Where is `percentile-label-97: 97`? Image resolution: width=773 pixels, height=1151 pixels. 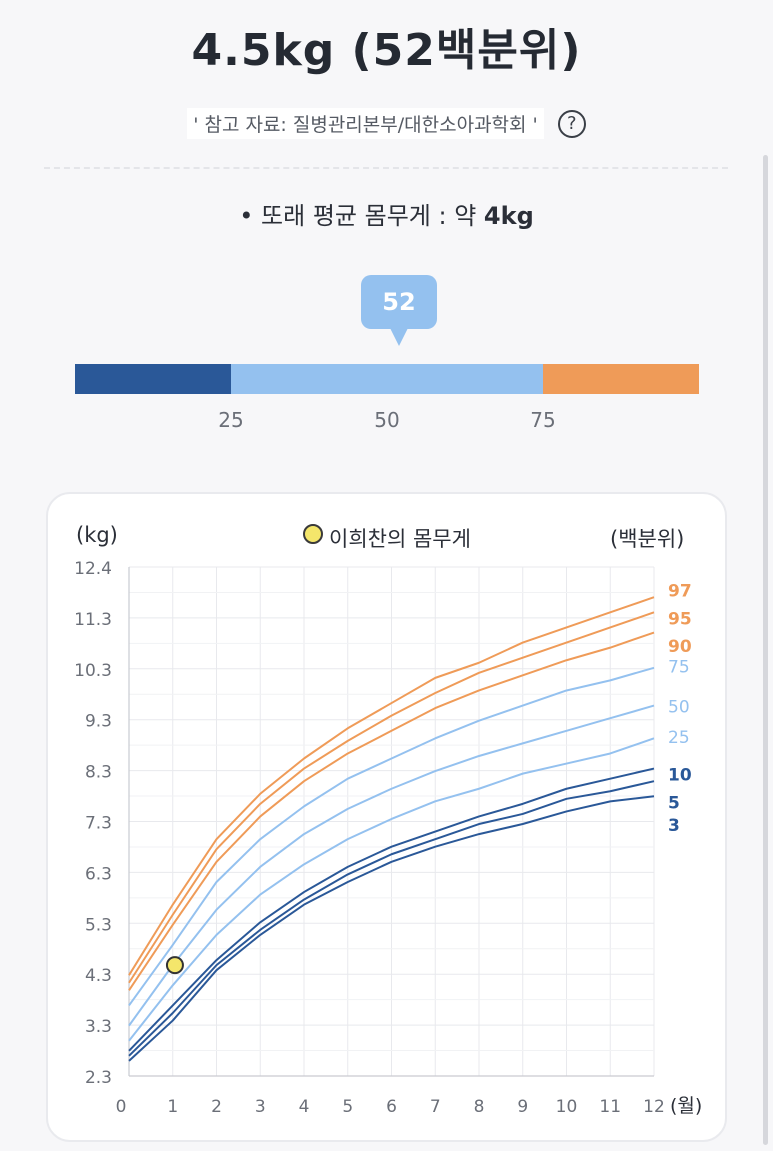
percentile-label-97: 97 is located at coordinates (680, 592).